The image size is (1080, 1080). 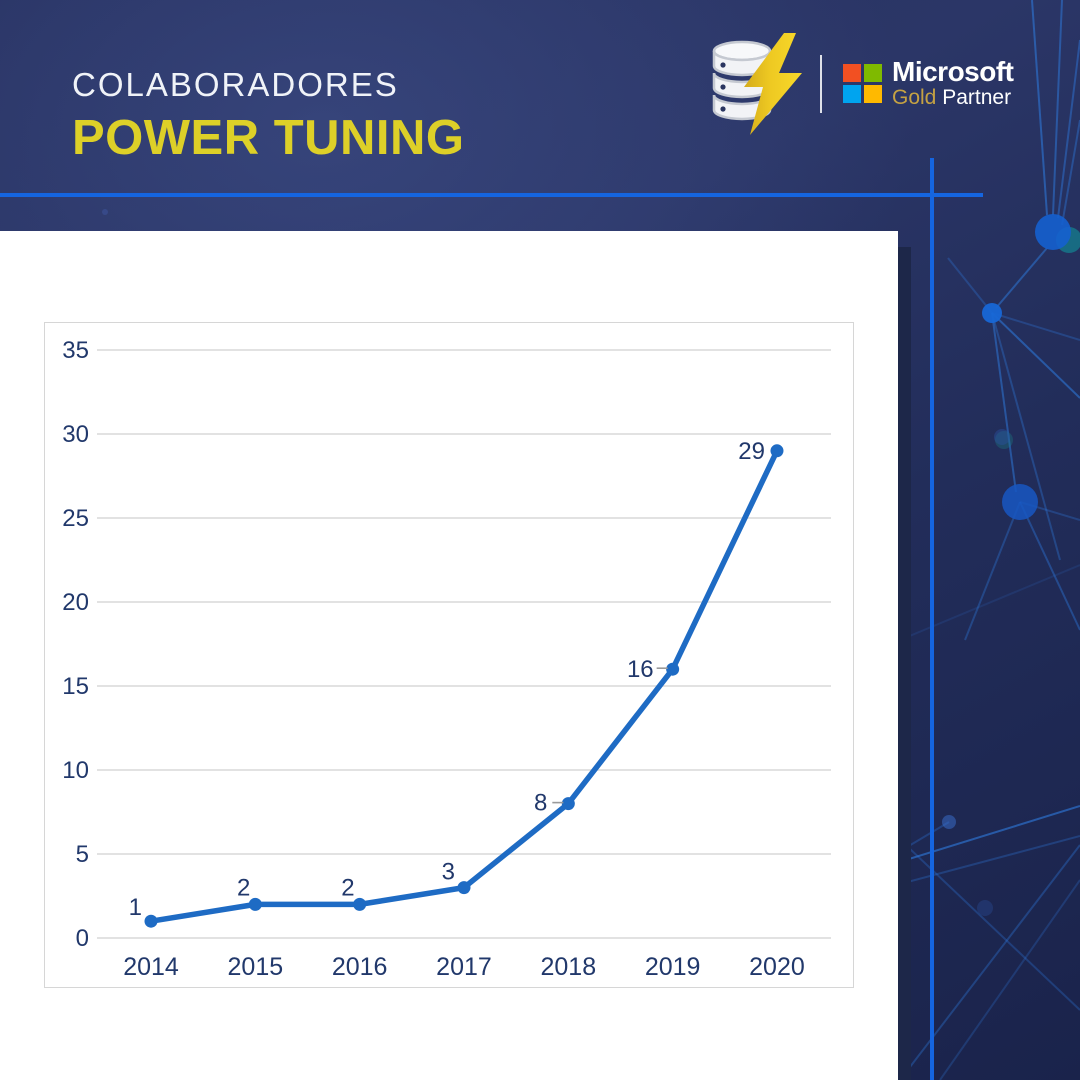 I want to click on svg-text: 20, so click(x=75, y=602).